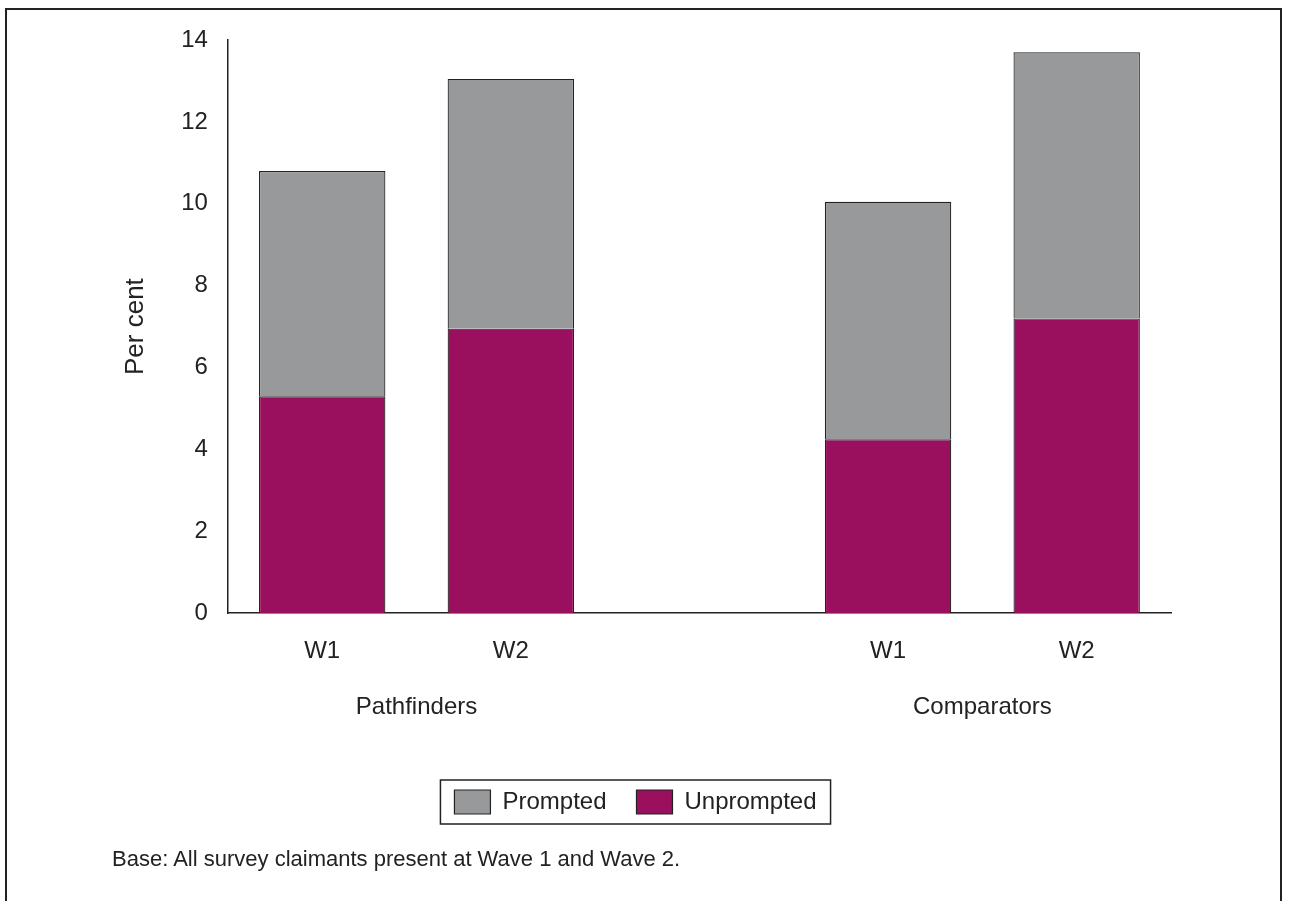 The image size is (1289, 901). What do you see at coordinates (194, 202) in the screenshot?
I see `y-tick-label: 10` at bounding box center [194, 202].